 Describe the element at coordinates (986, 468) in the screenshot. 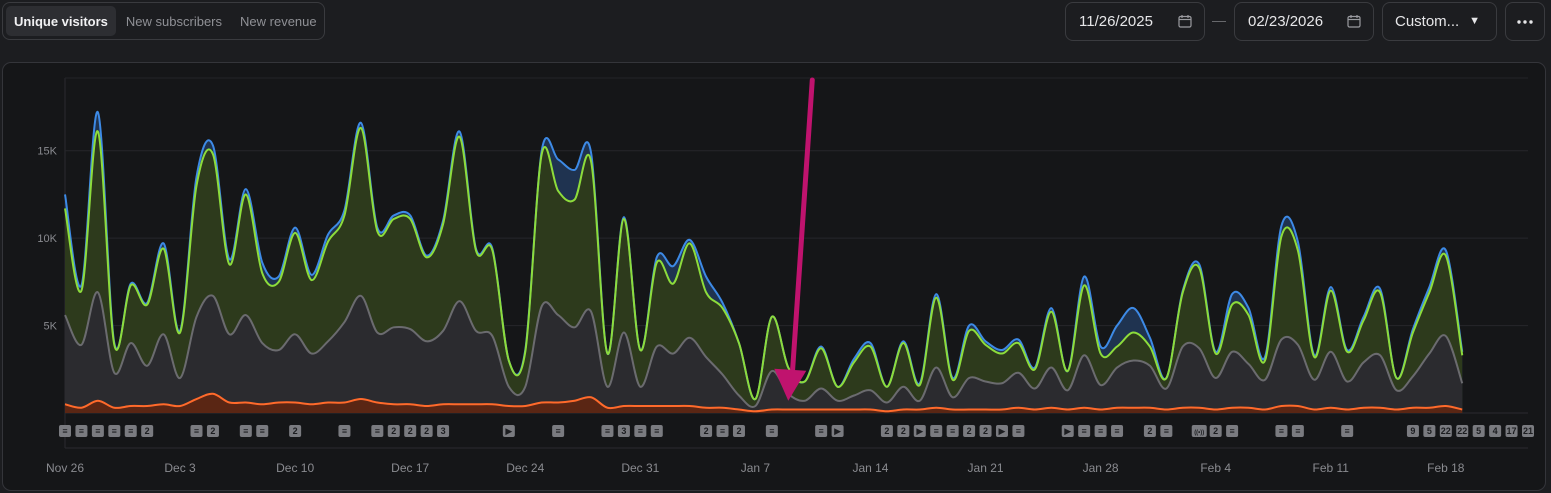

I see `x-tick-label: Jan 21` at that location.